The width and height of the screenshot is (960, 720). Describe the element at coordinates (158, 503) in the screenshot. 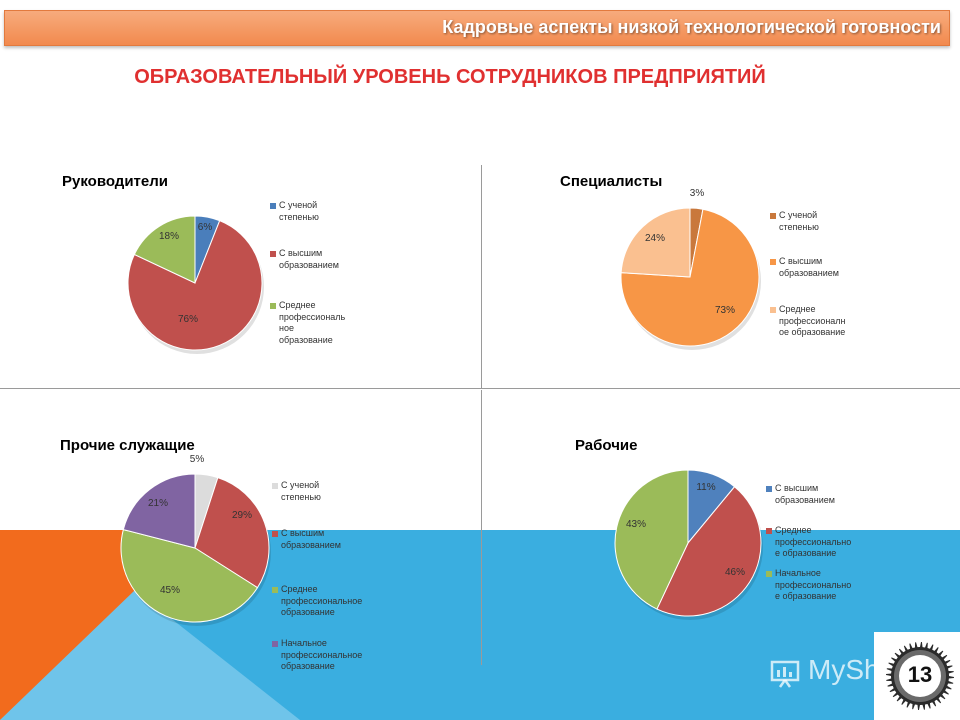

I see `slice-value-label: 21%` at that location.